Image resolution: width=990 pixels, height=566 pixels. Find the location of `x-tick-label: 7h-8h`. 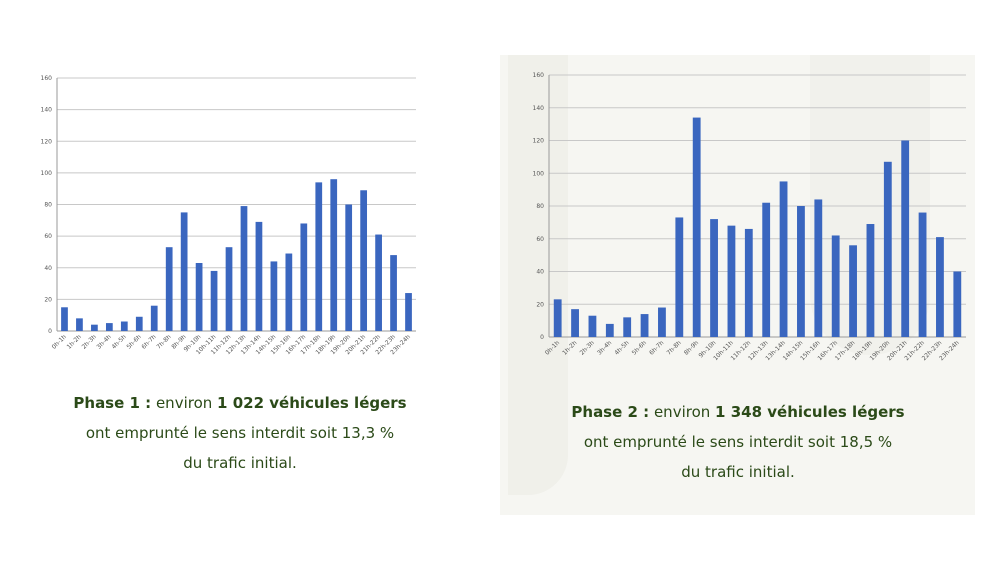

x-tick-label: 7h-8h is located at coordinates (673, 347).